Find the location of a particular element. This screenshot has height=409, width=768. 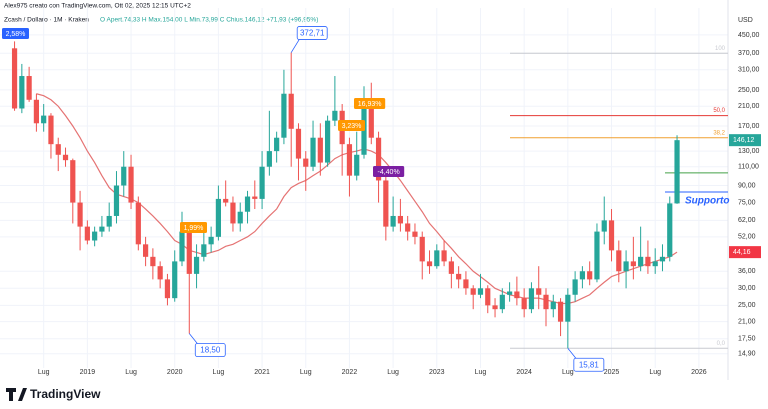

logo: TradingView is located at coordinates (53, 394).